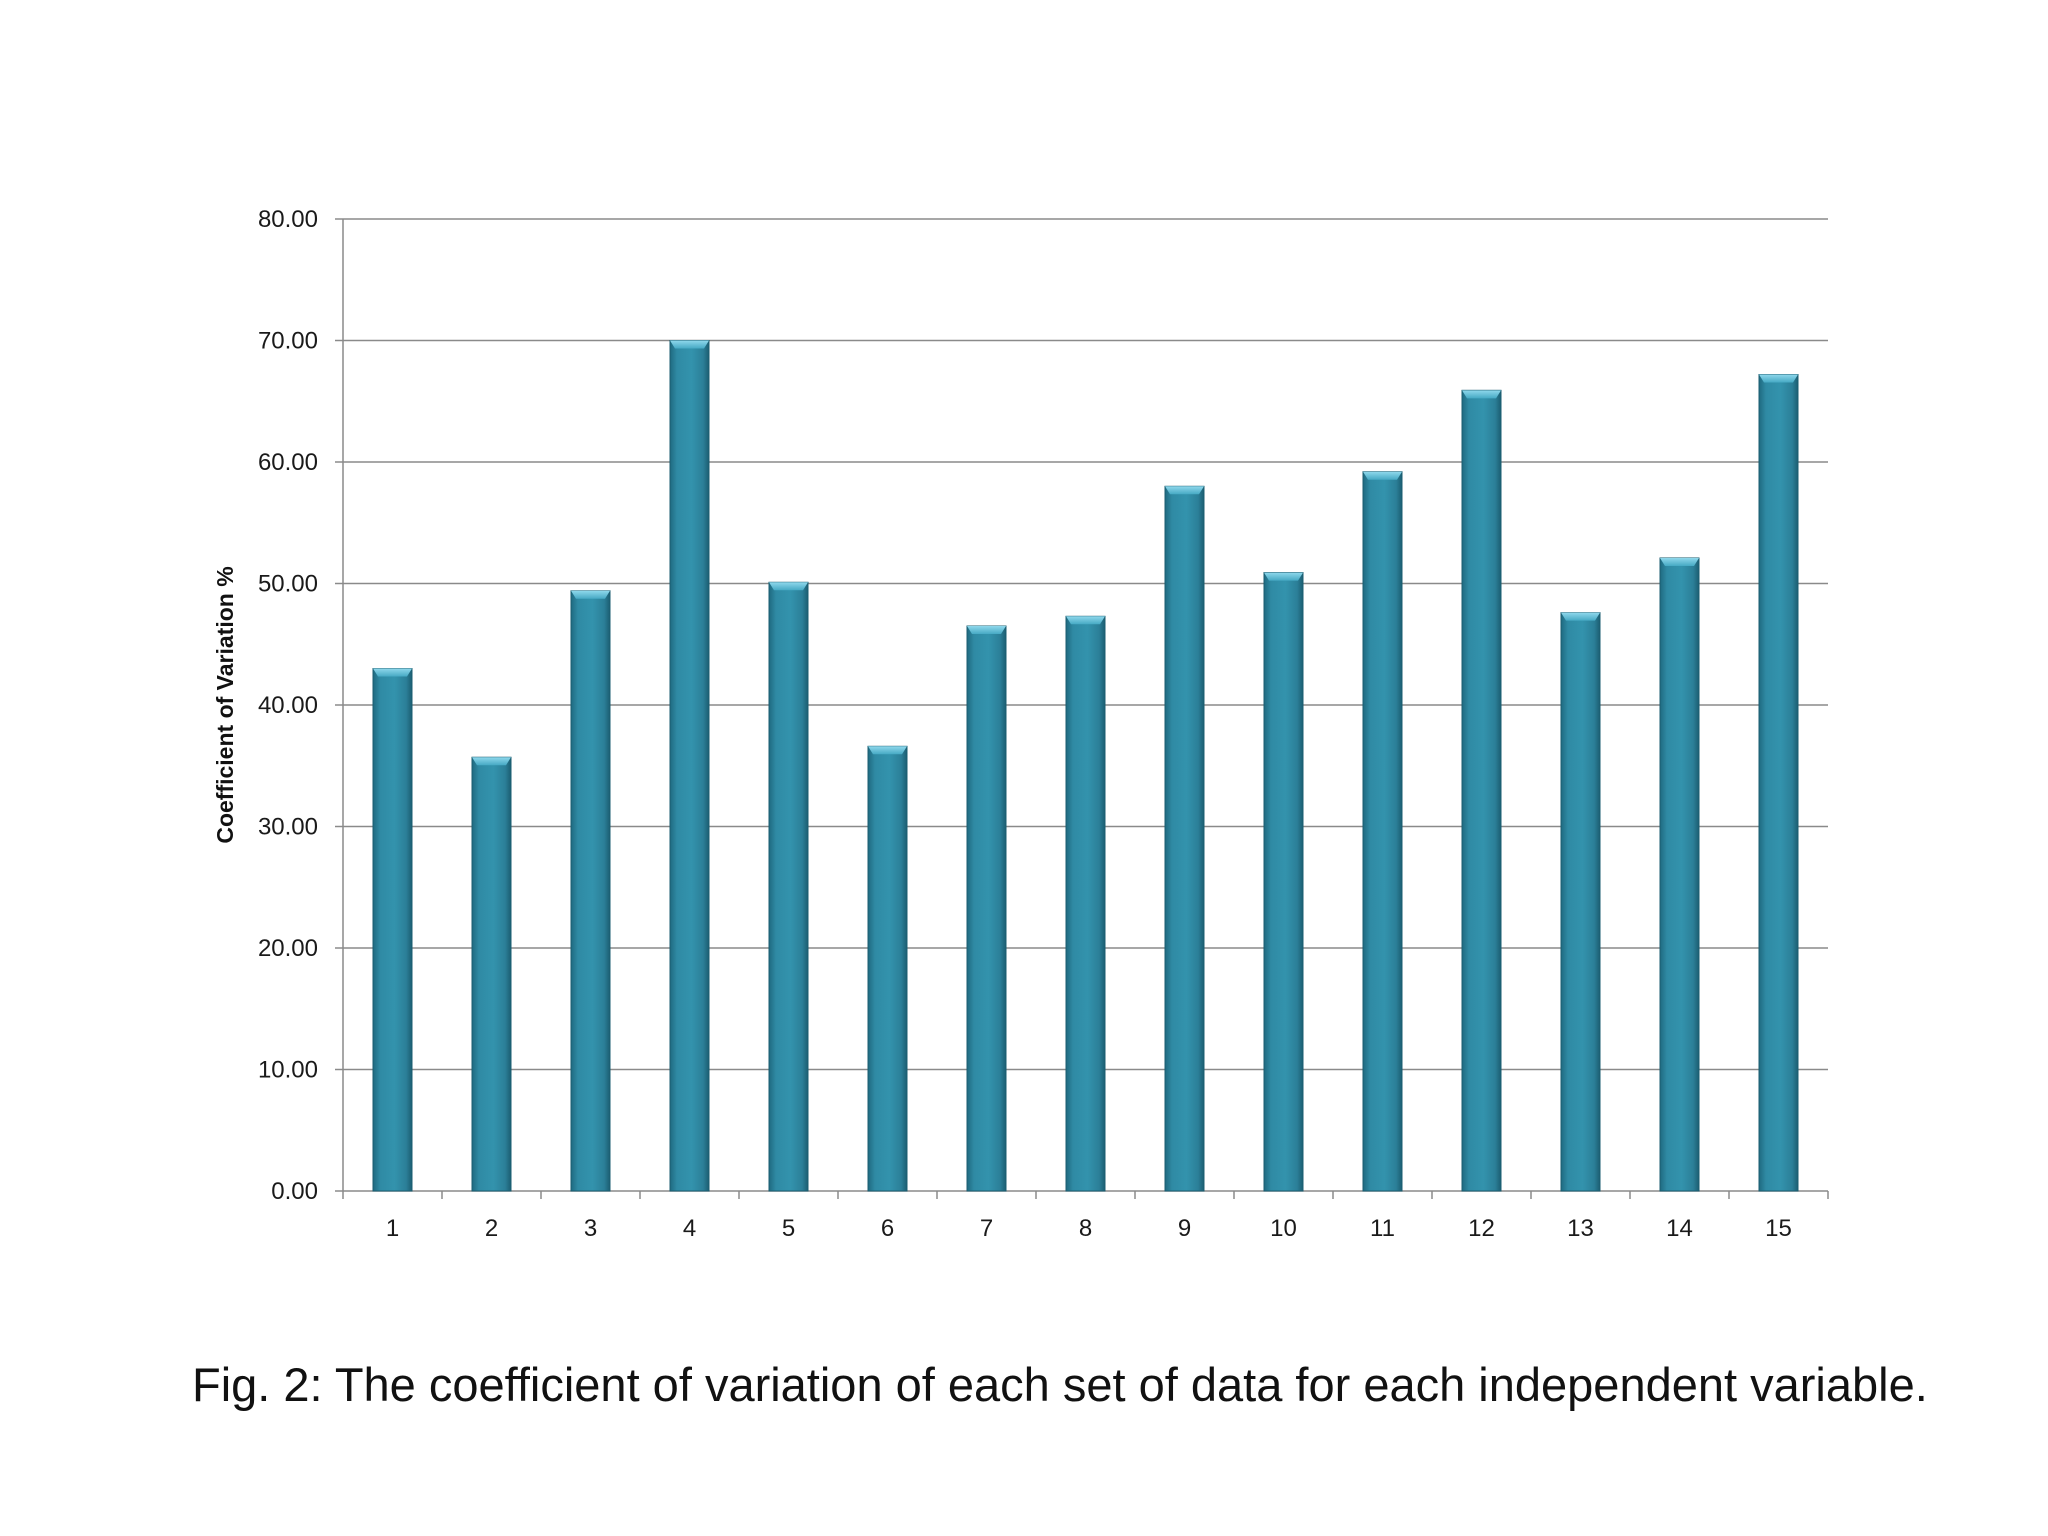  What do you see at coordinates (288, 1070) in the screenshot?
I see `y-tick-label: 10.00` at bounding box center [288, 1070].